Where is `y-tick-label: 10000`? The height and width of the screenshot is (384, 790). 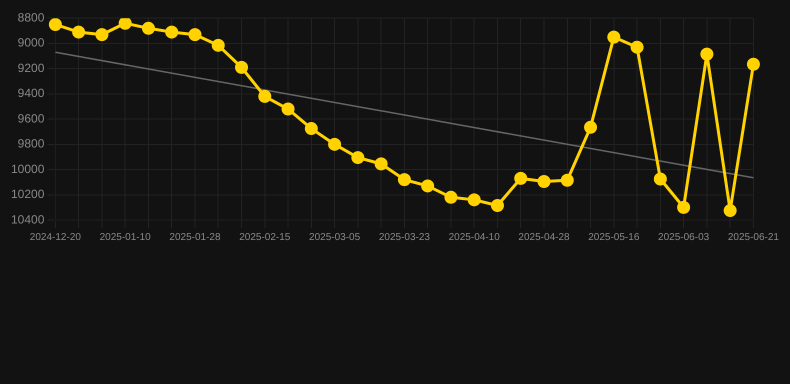
y-tick-label: 10000 is located at coordinates (27, 169).